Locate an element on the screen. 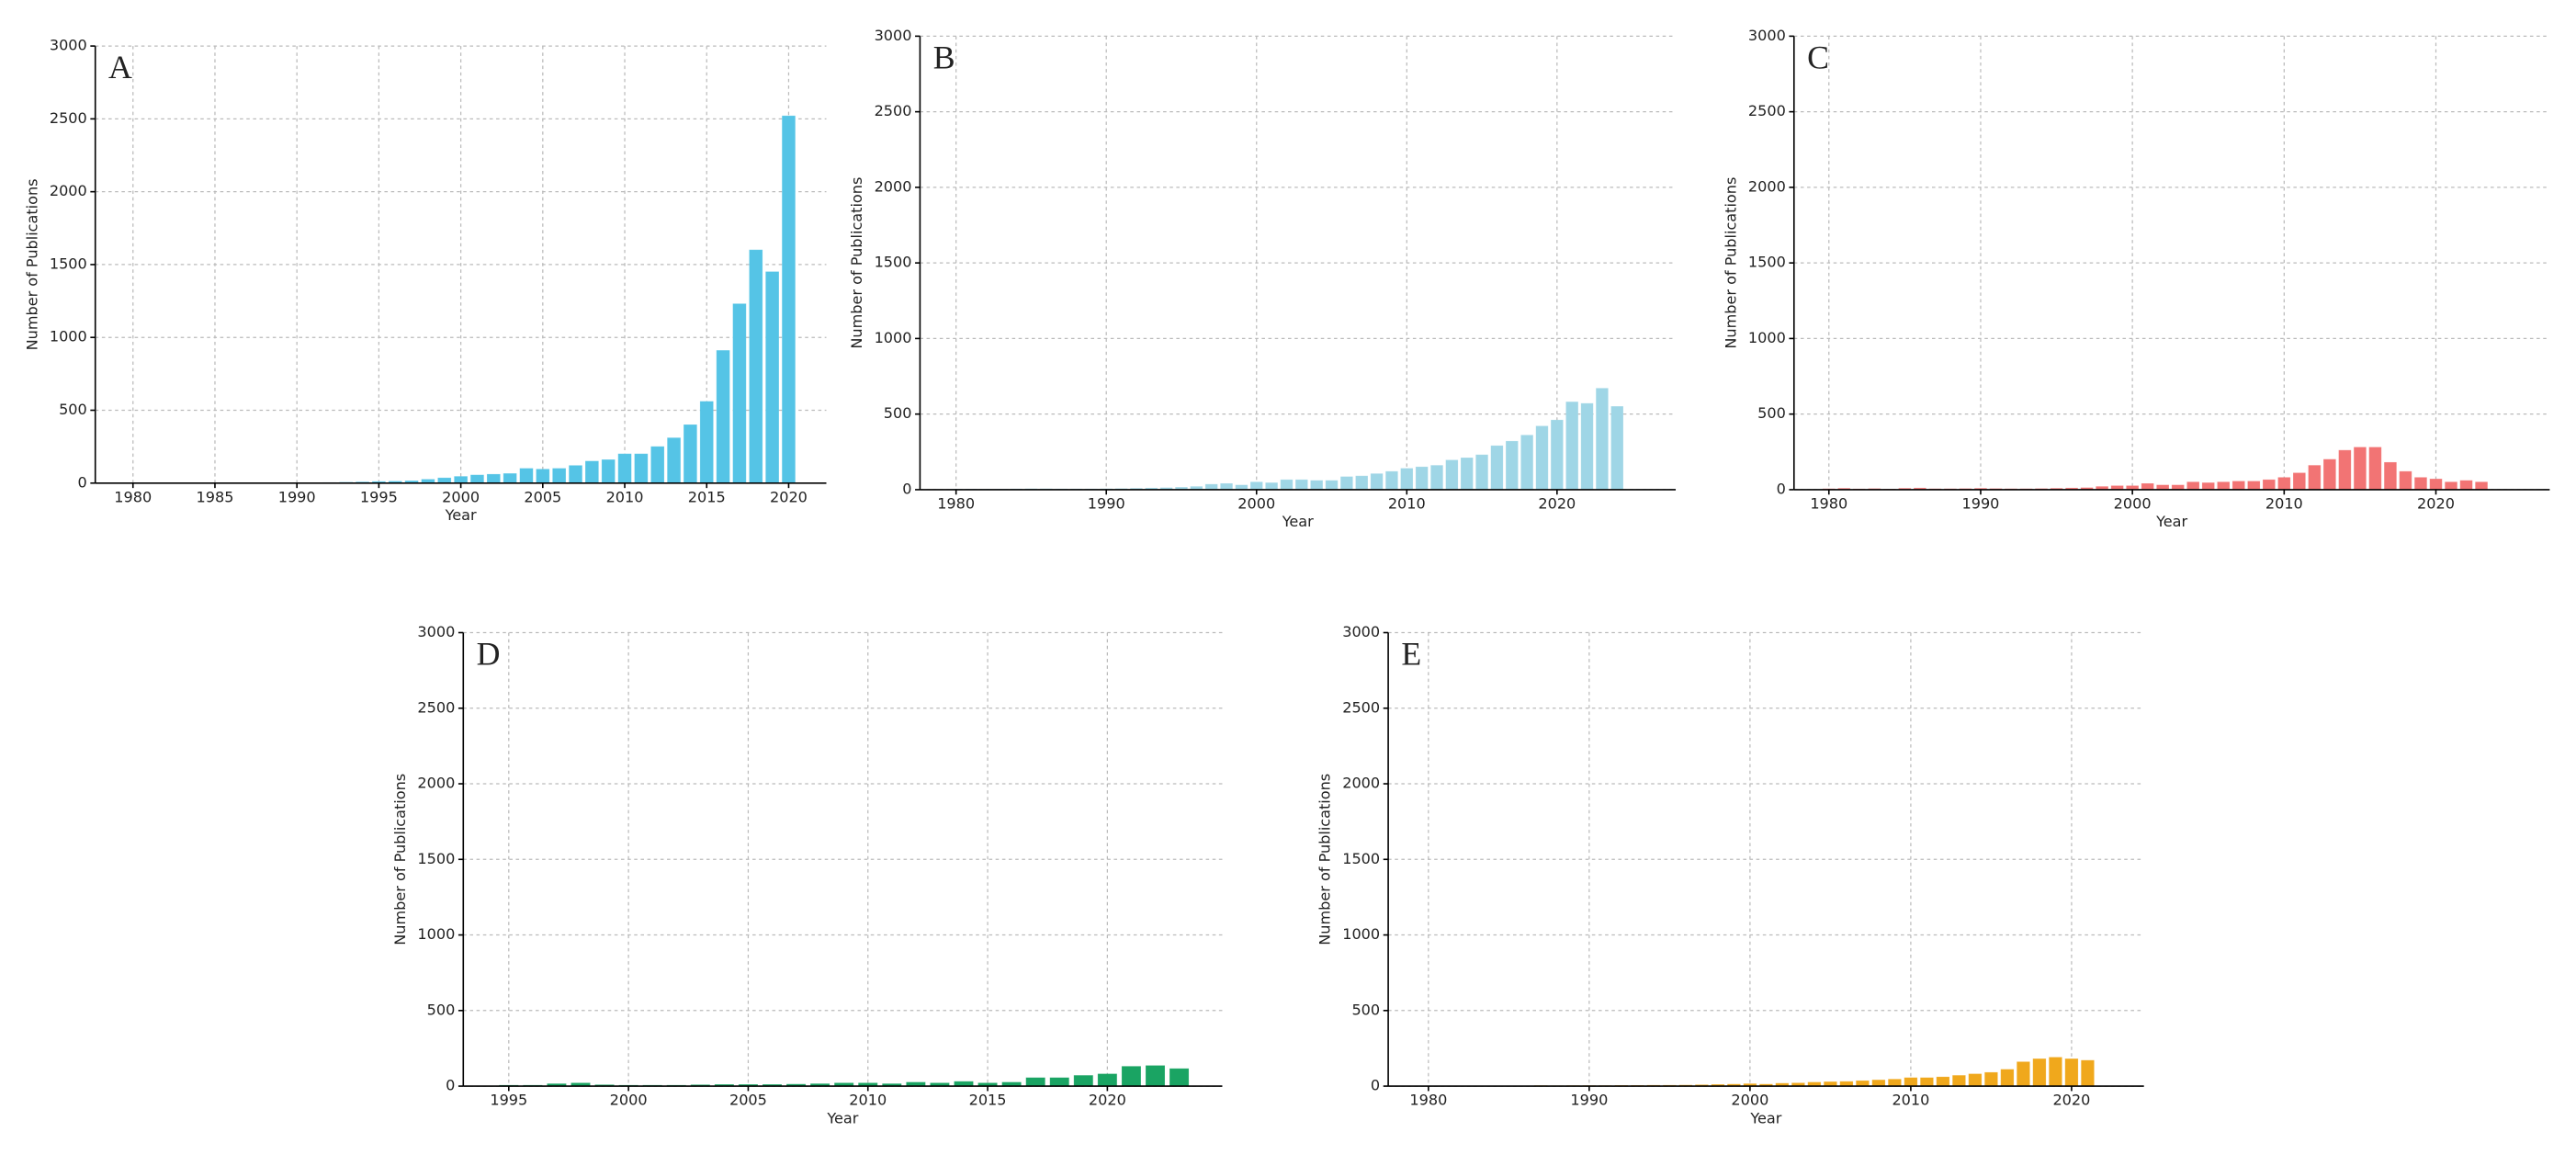 This screenshot has height=1166, width=2576. x-tick-label: 2000 is located at coordinates (1256, 504).